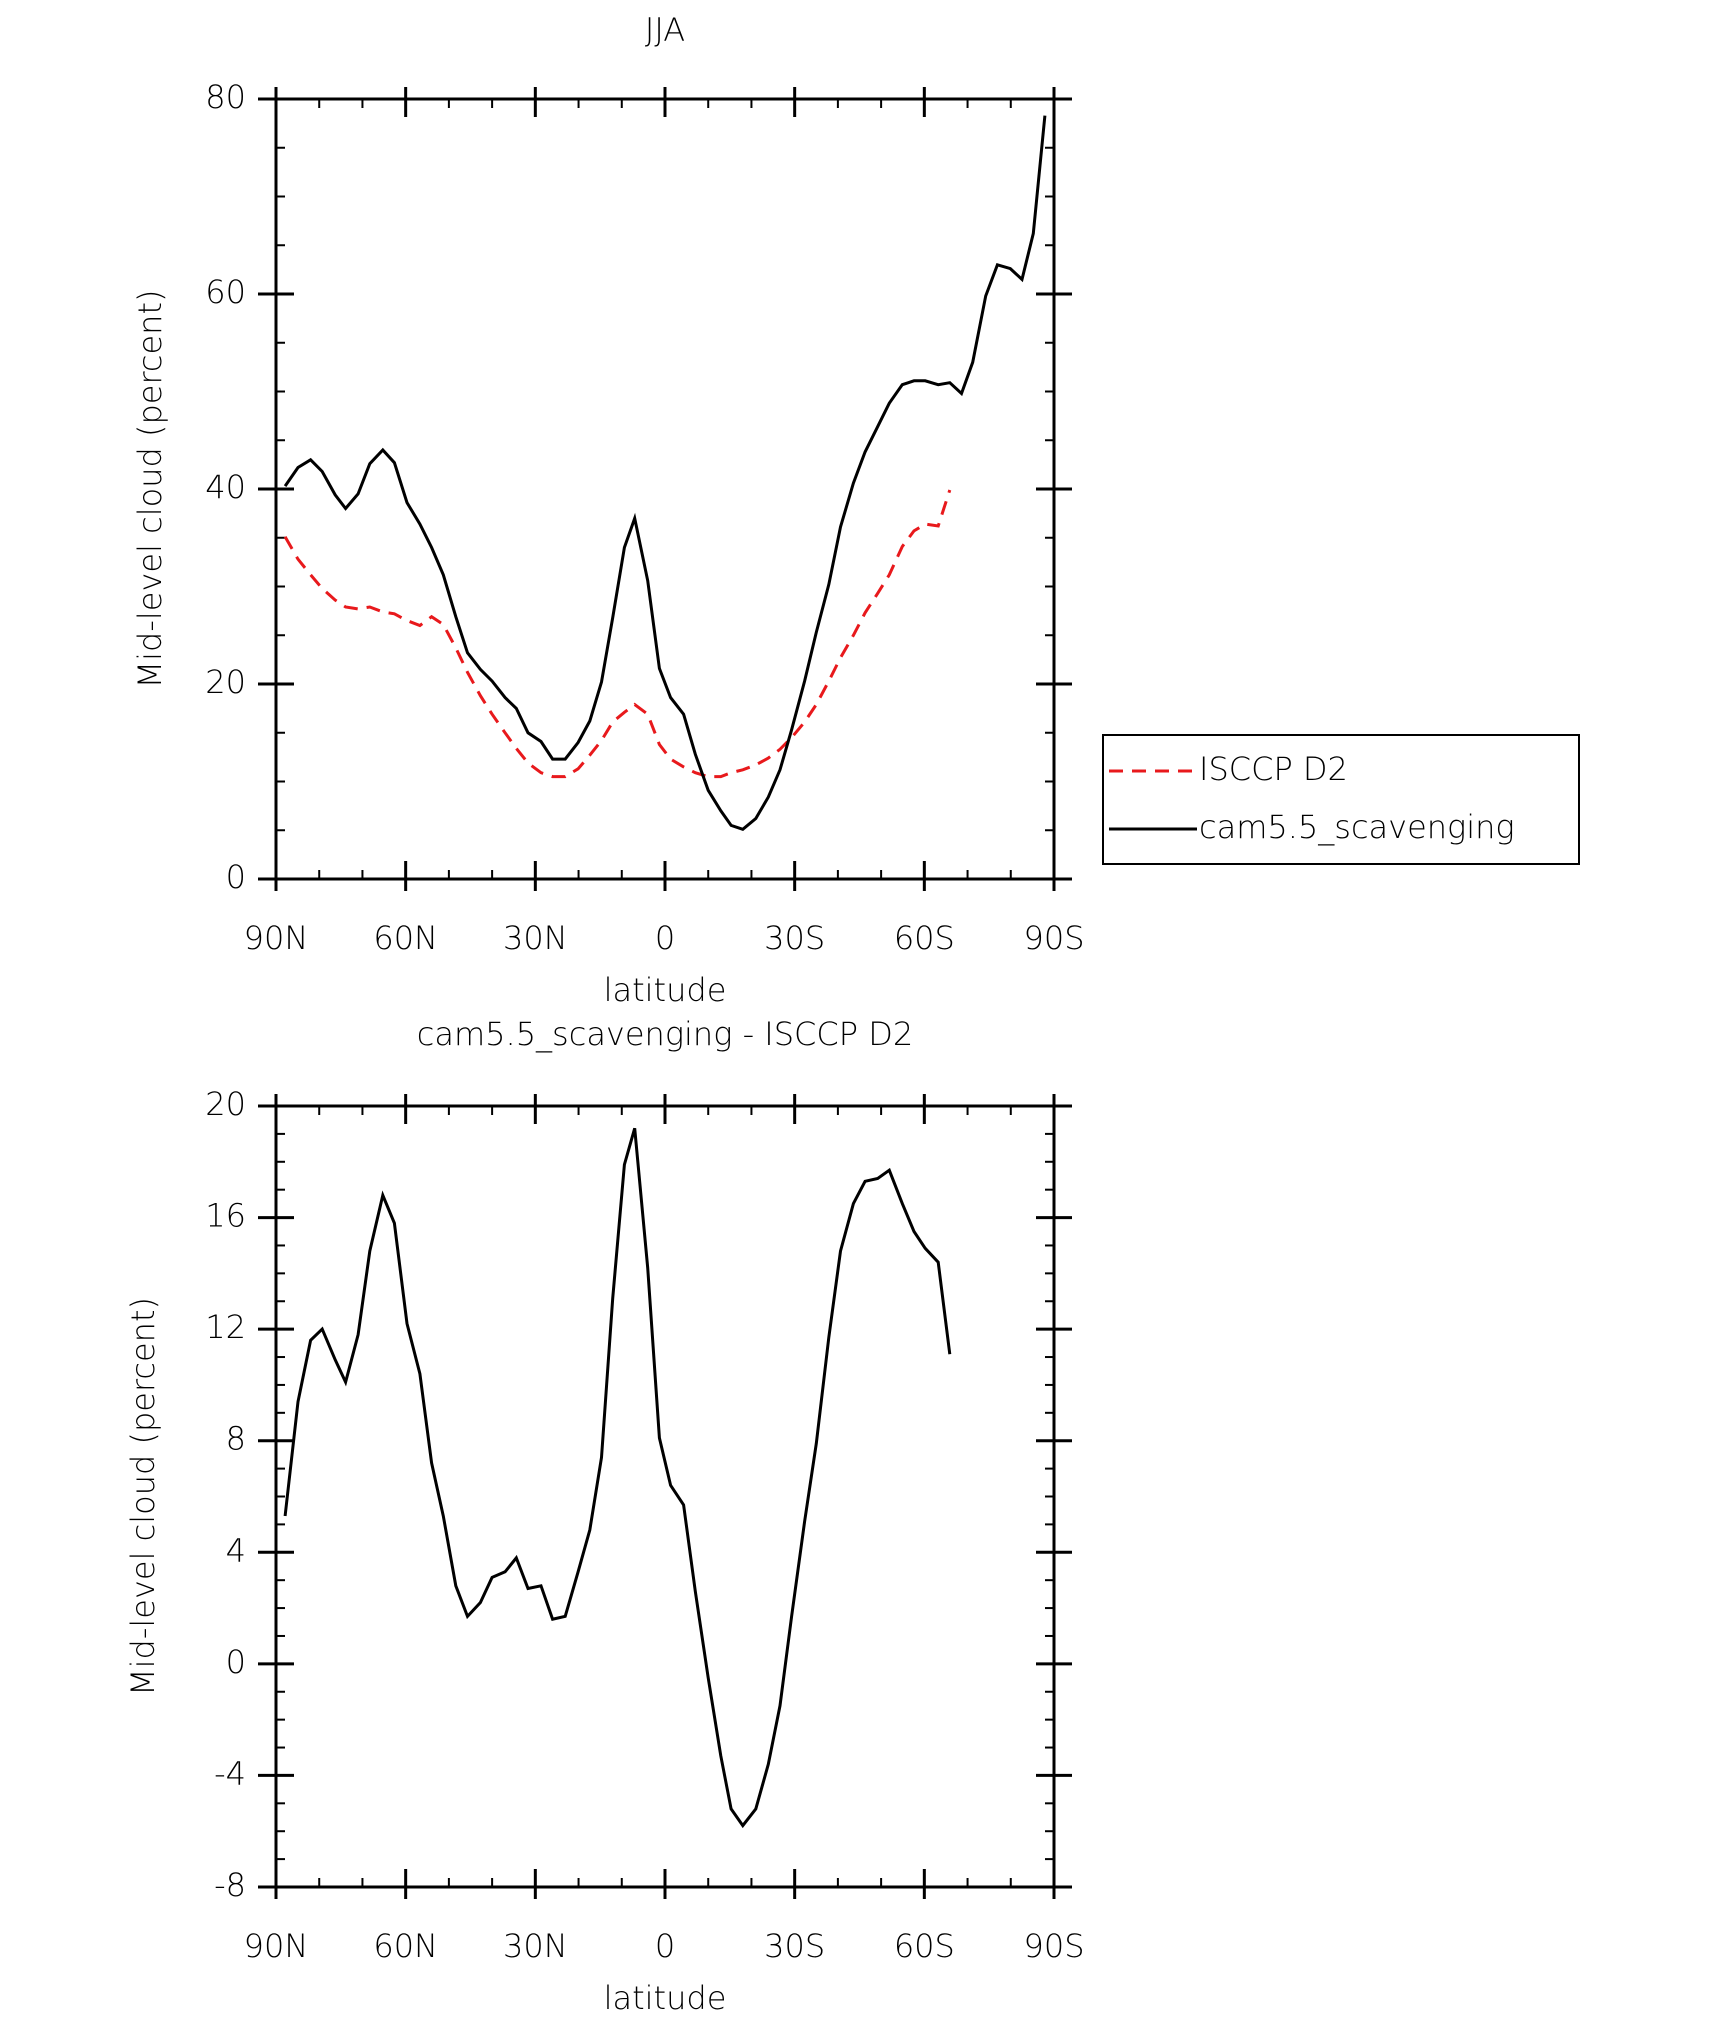 This screenshot has width=1710, height=2021. What do you see at coordinates (1273, 769) in the screenshot?
I see `legend-label: ISCCP D2` at bounding box center [1273, 769].